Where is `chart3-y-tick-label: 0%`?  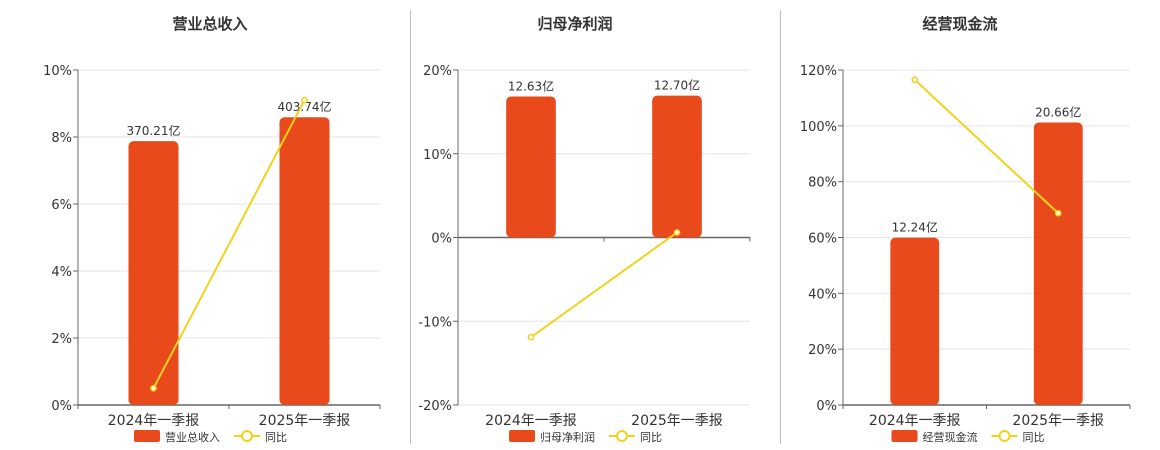 chart3-y-tick-label: 0% is located at coordinates (826, 406).